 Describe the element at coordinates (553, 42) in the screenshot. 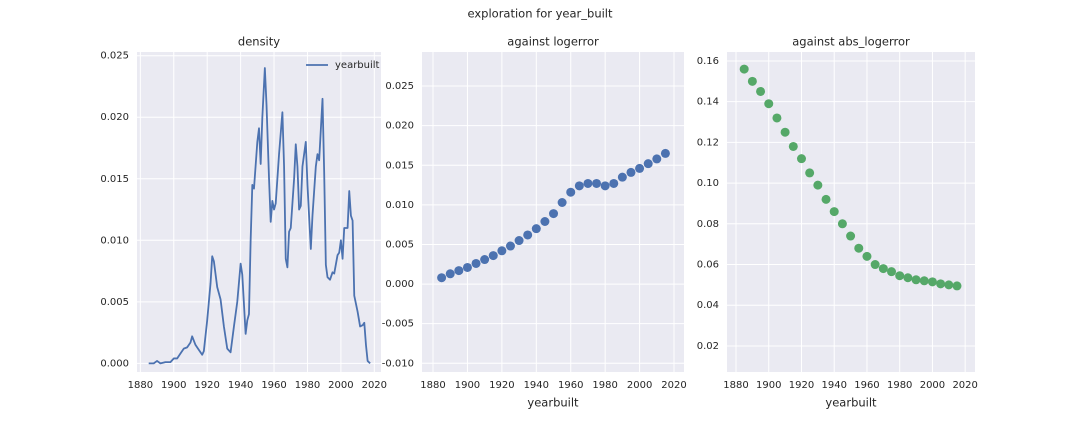

I see `axes-title: against logerror` at that location.